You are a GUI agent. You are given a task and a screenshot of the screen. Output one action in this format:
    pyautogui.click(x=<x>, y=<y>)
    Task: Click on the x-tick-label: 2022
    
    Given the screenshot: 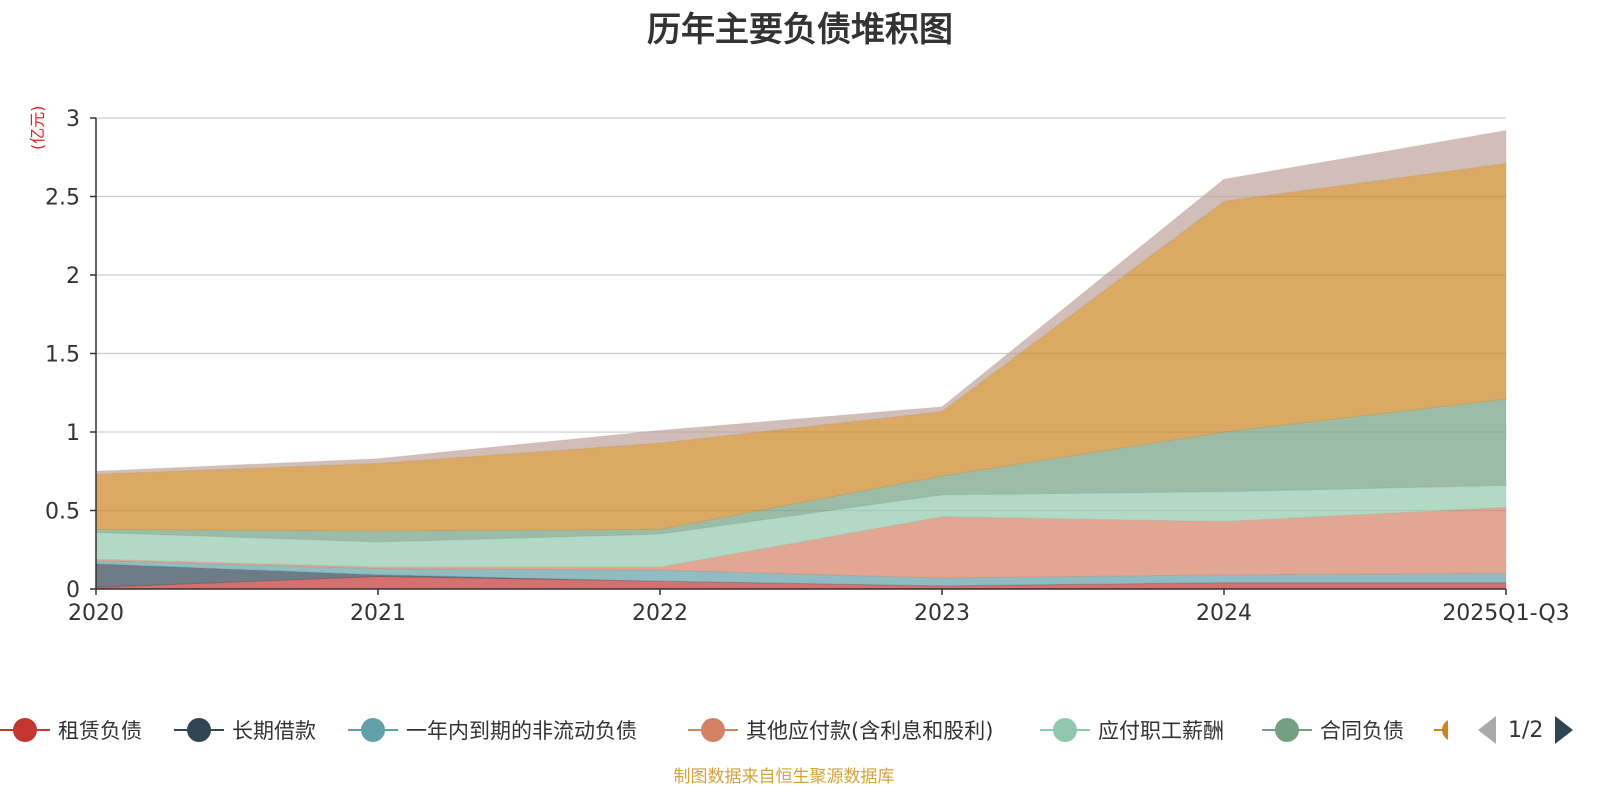 What is the action you would take?
    pyautogui.click(x=660, y=613)
    